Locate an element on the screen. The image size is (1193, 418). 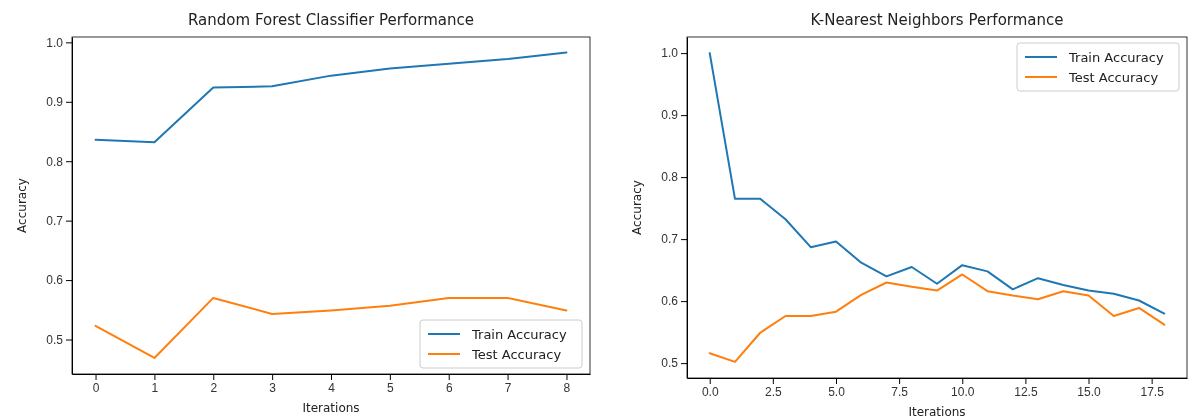
x-tick-label: 0 is located at coordinates (96, 387).